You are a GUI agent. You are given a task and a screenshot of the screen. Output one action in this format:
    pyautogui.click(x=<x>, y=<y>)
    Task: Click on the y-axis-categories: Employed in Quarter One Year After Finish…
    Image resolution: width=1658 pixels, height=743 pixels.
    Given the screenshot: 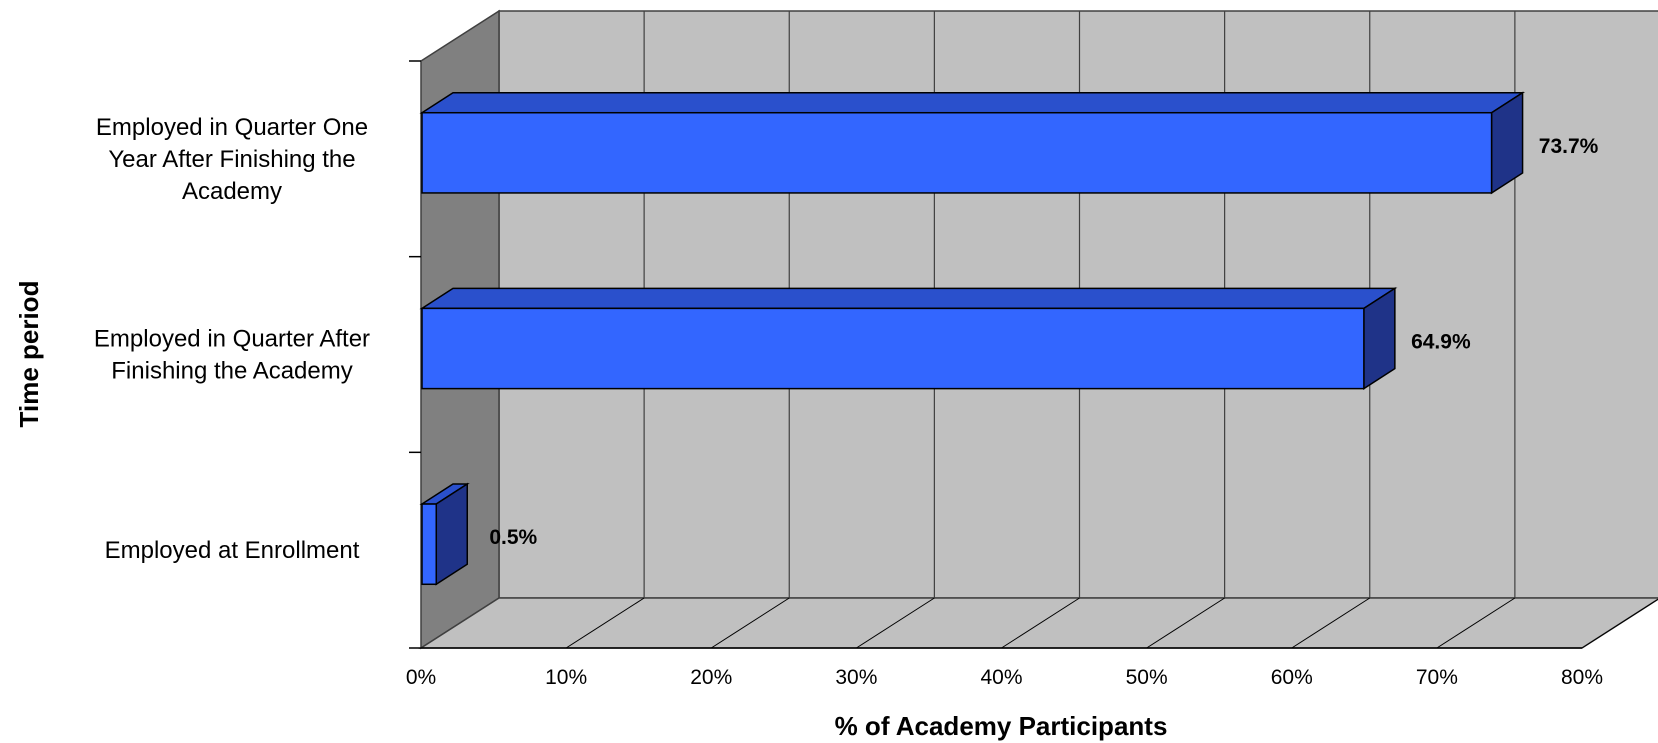 What is the action you would take?
    pyautogui.click(x=232, y=339)
    